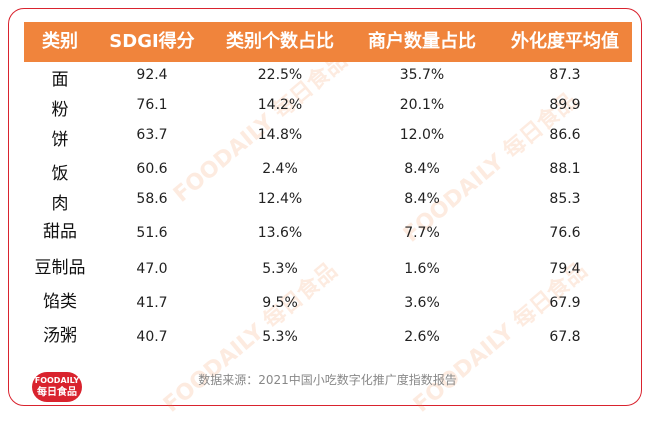  Describe the element at coordinates (60, 41) in the screenshot. I see `header-cell: 类别` at that location.